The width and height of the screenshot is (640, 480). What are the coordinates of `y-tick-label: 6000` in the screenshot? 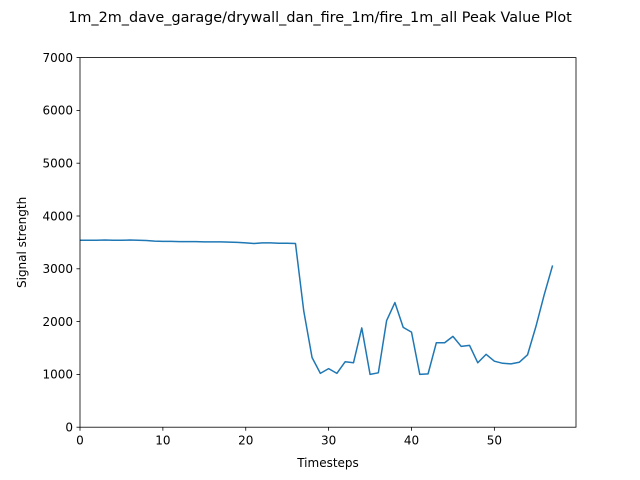 It's located at (57, 111).